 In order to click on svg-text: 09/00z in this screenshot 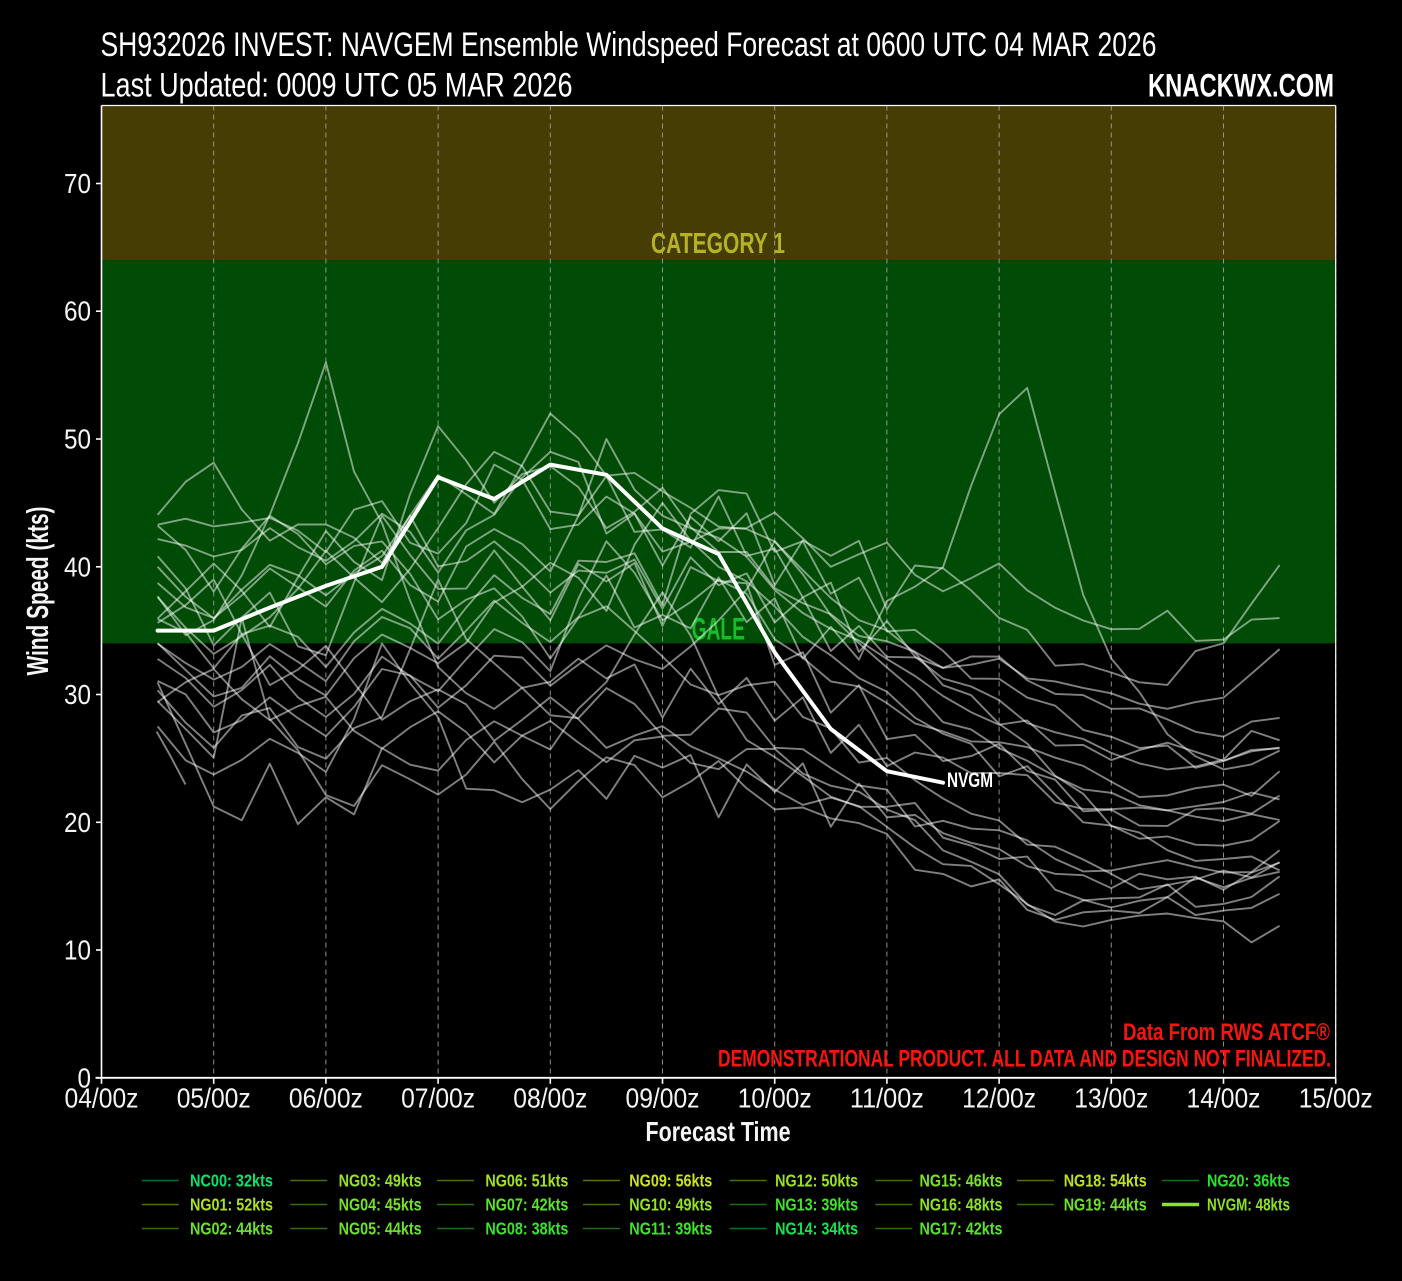, I will do `click(663, 1098)`.